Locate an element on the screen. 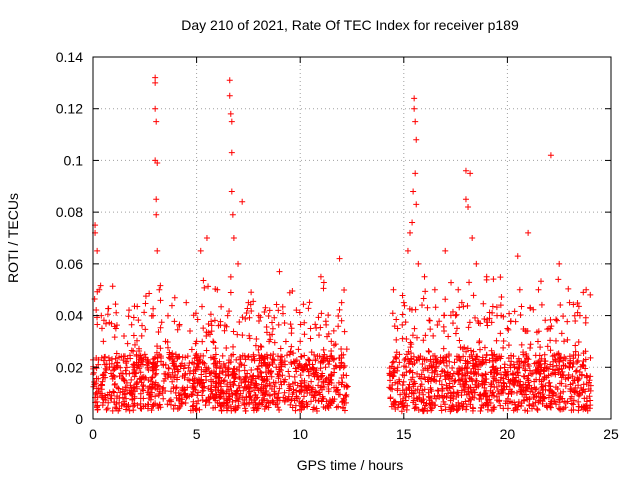  x-axis-label: GPS time / hours is located at coordinates (350, 465).